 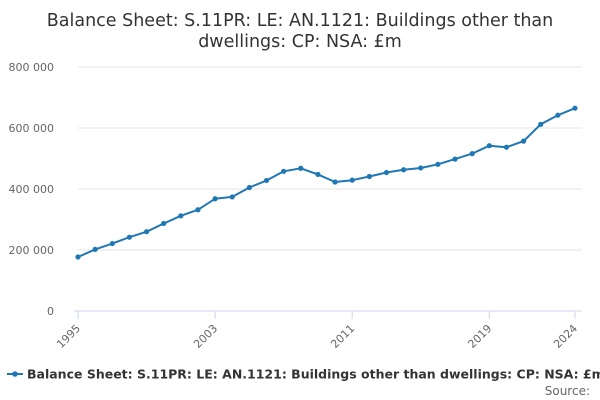 What do you see at coordinates (317, 331) in the screenshot?
I see `x-axis-ticks: 1995 2003 2011 2019 2024` at bounding box center [317, 331].